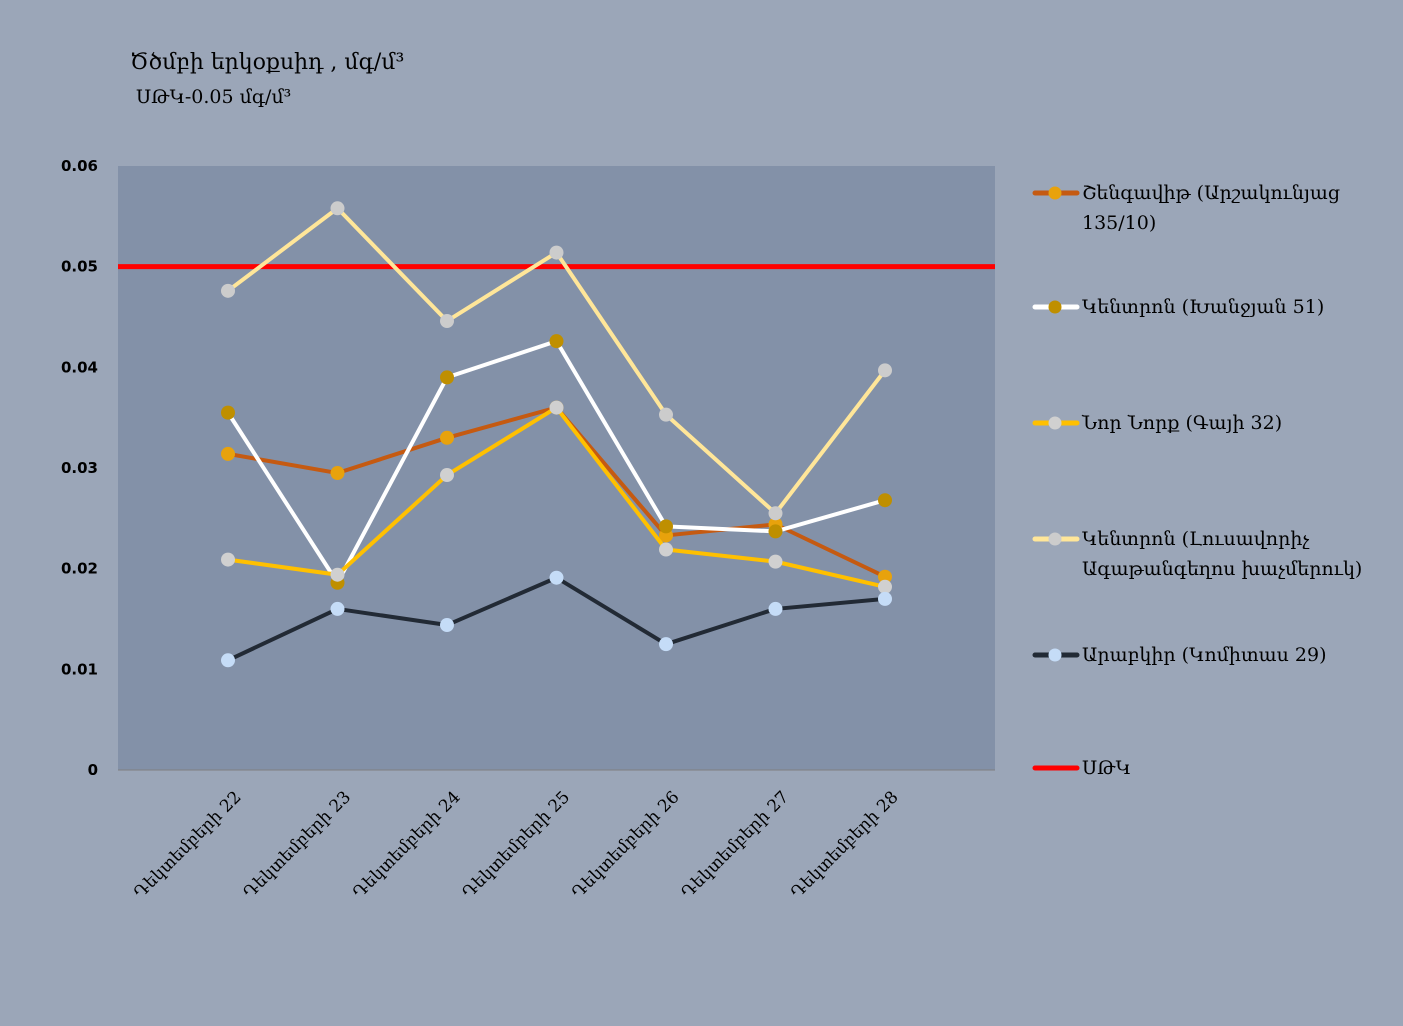 Image resolution: width=1403 pixels, height=1026 pixels. Describe the element at coordinates (79, 569) in the screenshot. I see `y-tick-label: 0.02` at that location.